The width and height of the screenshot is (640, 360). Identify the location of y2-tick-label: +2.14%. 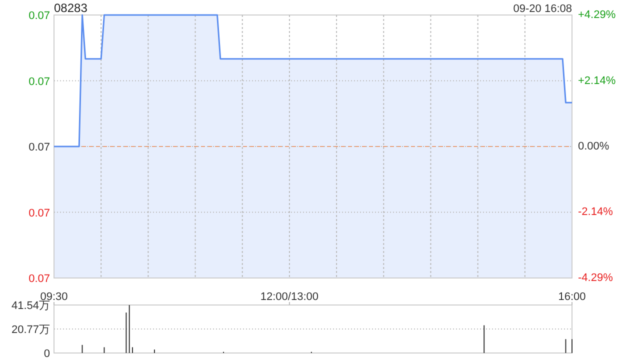
(597, 80).